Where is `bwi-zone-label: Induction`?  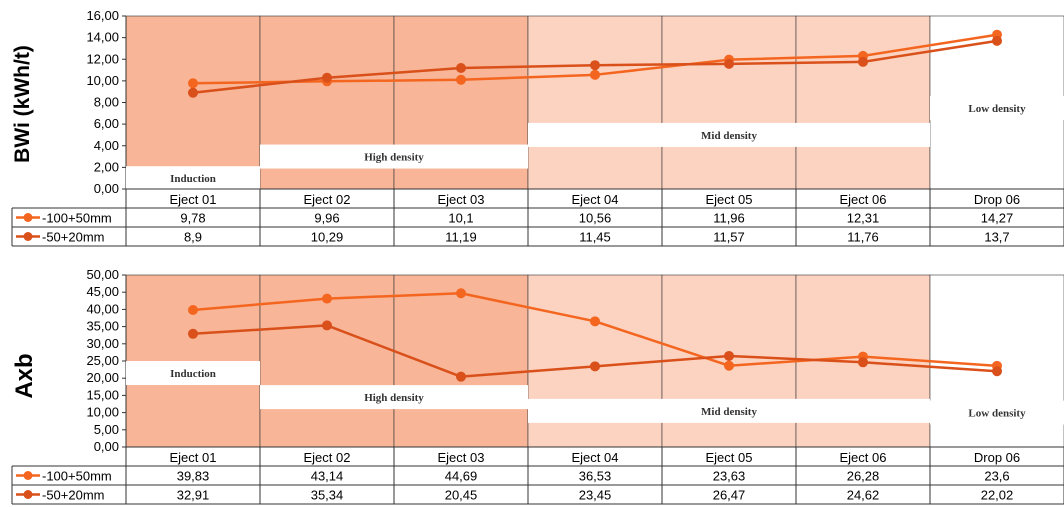
bwi-zone-label: Induction is located at coordinates (193, 179).